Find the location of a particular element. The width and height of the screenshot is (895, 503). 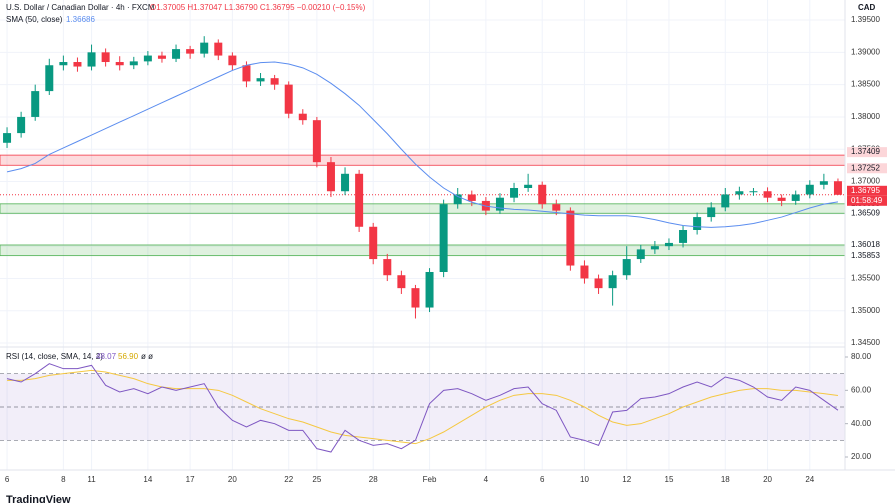

price-tag-label: 1.36018 is located at coordinates (865, 244).